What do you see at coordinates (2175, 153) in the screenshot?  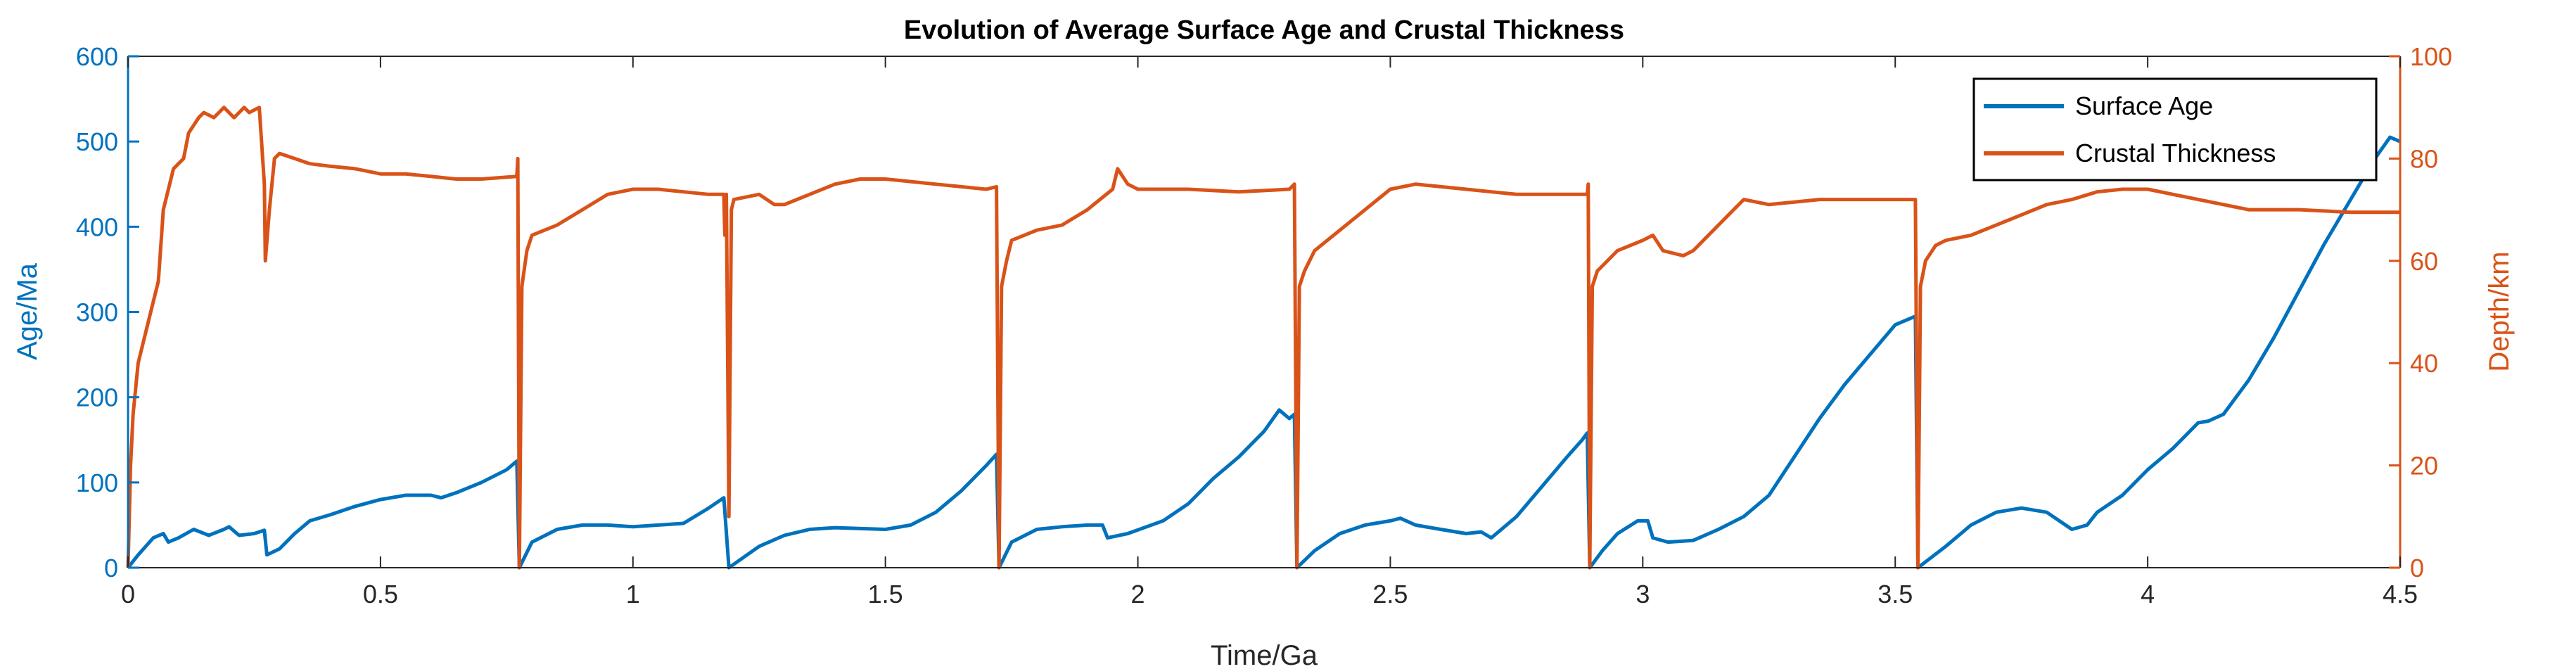 I see `legend-label-crustal-thickness: Crustal Thickness` at bounding box center [2175, 153].